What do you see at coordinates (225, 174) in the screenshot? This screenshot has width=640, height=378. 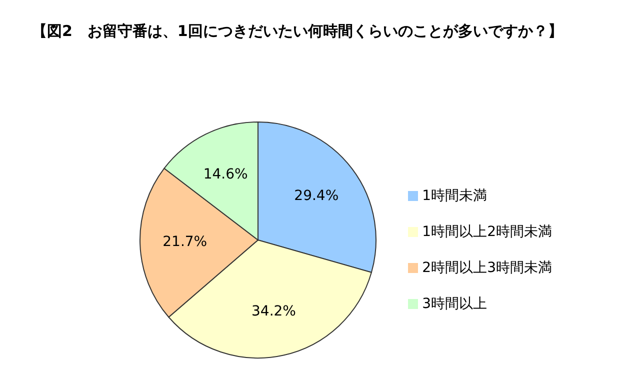 I see `data-label: 14.6%` at bounding box center [225, 174].